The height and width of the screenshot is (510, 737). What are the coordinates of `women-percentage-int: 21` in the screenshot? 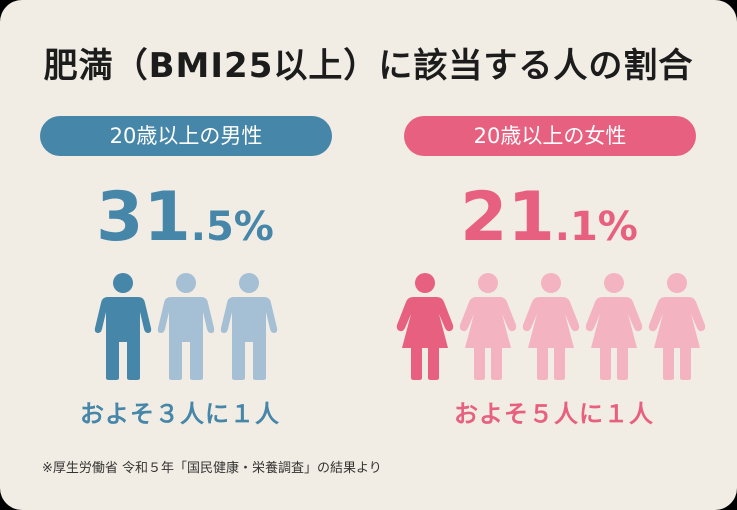 It's located at (507, 217).